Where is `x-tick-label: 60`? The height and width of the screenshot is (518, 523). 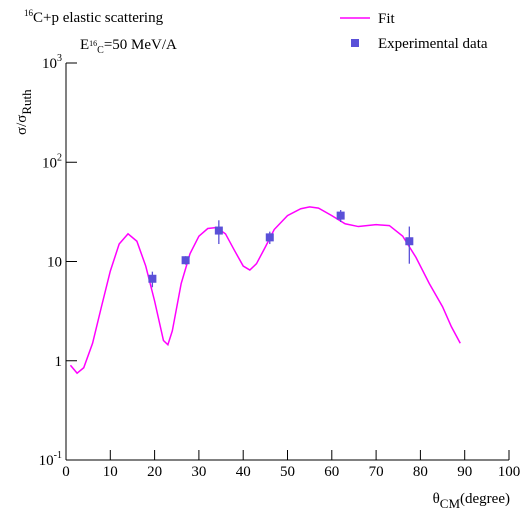
x-tick-label: 60 is located at coordinates (331, 472).